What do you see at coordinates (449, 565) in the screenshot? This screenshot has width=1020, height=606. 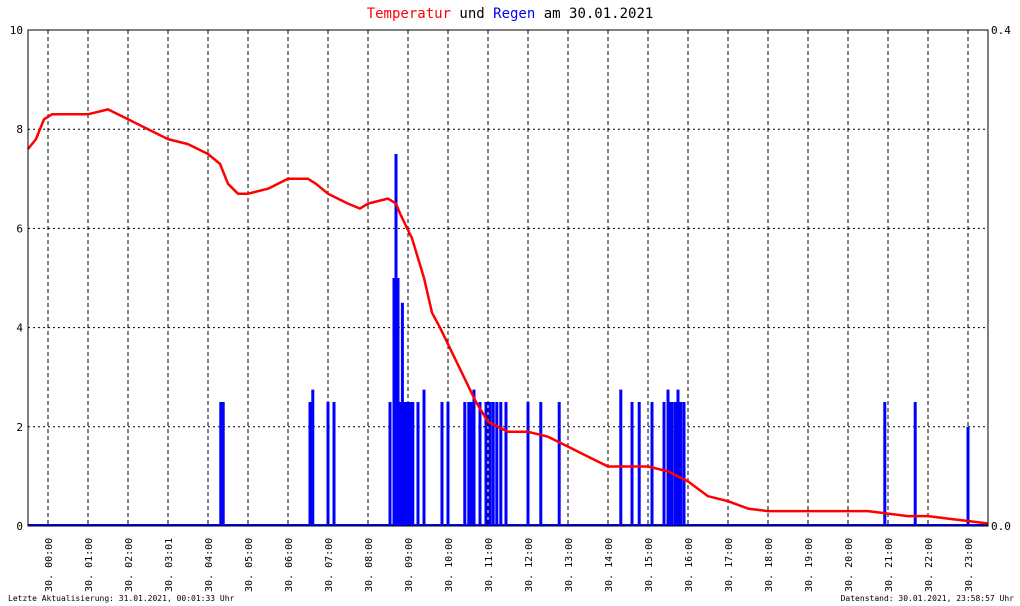 I see `x-tick-label: 30. 10:00` at bounding box center [449, 565].